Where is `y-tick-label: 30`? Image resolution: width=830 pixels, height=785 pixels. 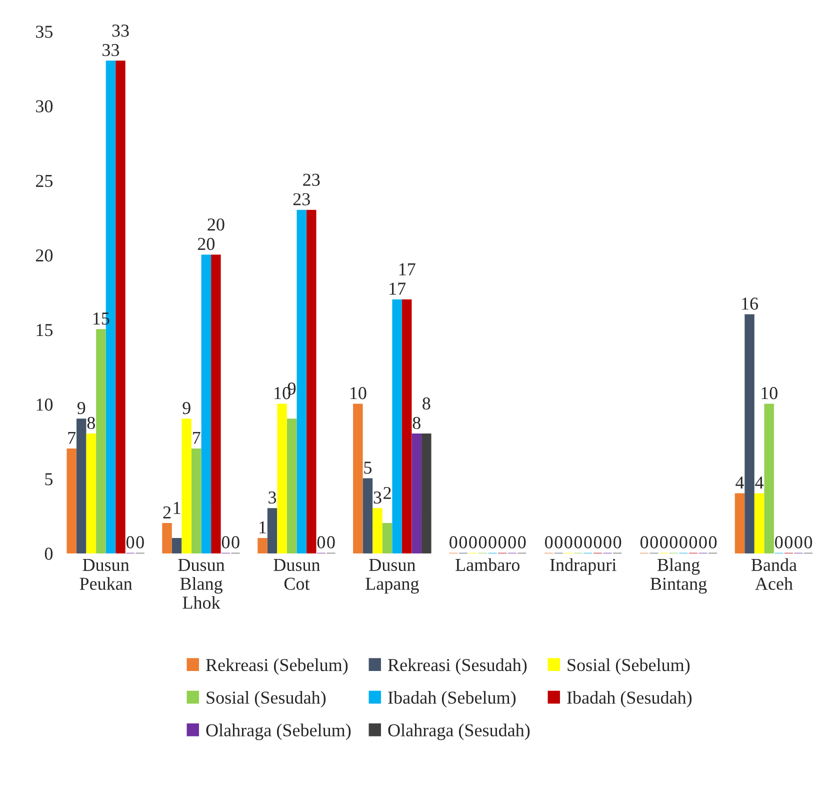
y-tick-label: 30 is located at coordinates (44, 106).